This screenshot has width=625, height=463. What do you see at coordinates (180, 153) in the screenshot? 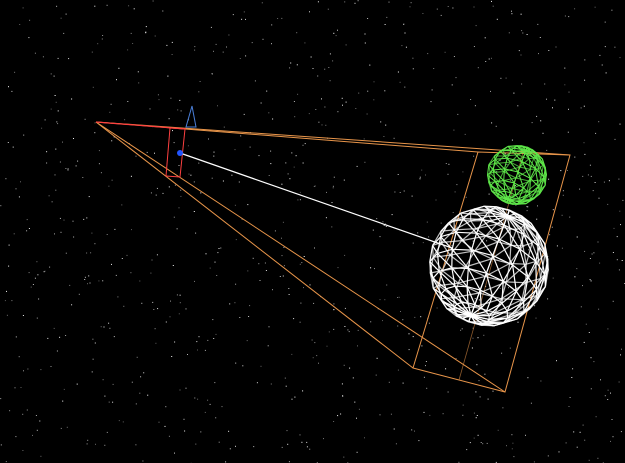
I see `camera-position-marker` at bounding box center [180, 153].